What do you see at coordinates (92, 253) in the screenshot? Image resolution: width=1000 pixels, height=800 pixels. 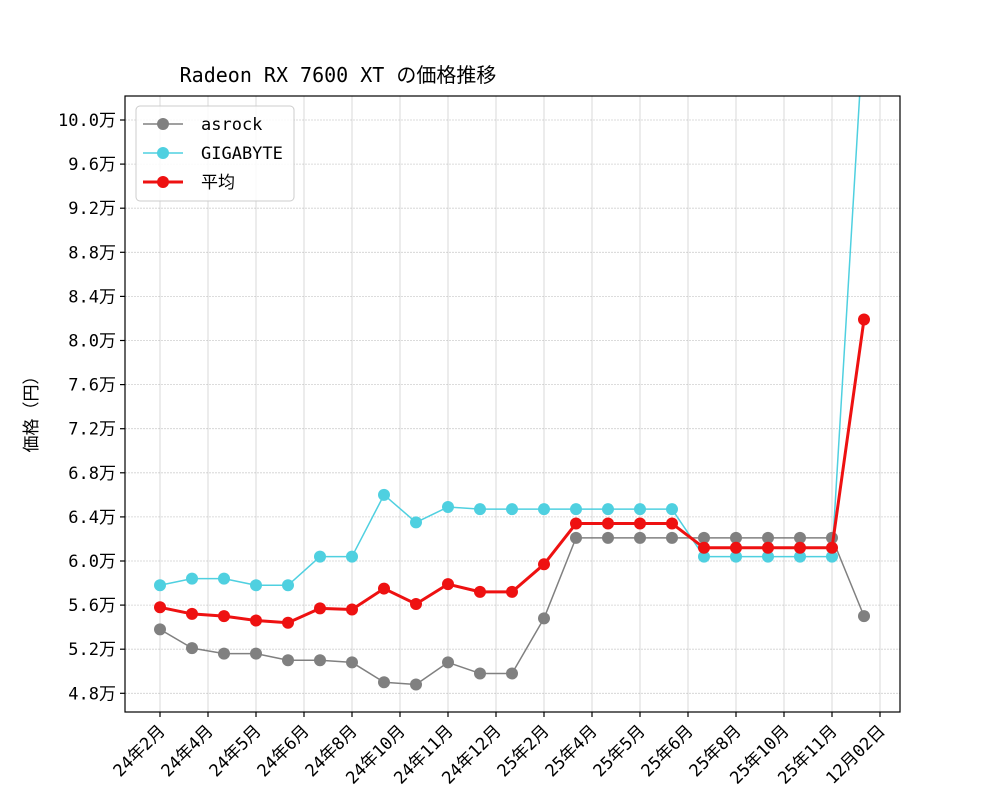 I see `y-tick-label: 8.8万` at bounding box center [92, 253].